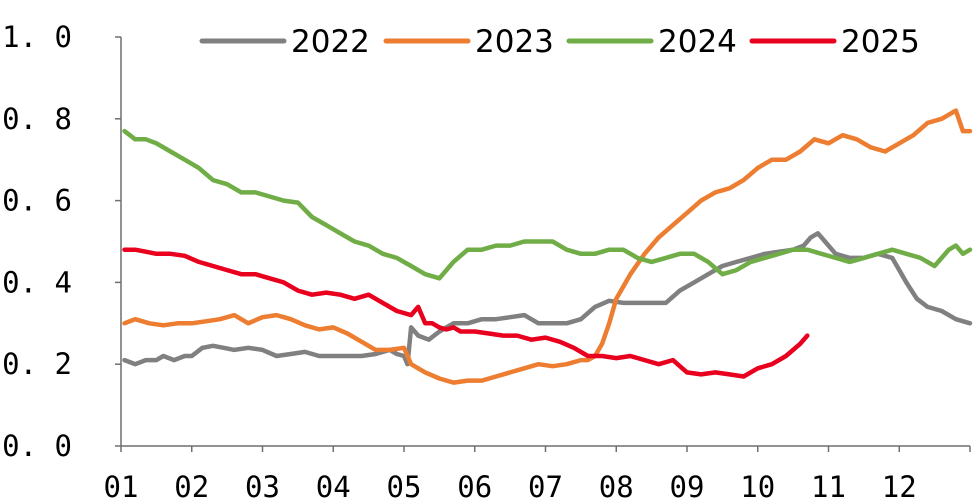  What do you see at coordinates (37, 119) in the screenshot?
I see `y-tick-label: 0. 8` at bounding box center [37, 119].